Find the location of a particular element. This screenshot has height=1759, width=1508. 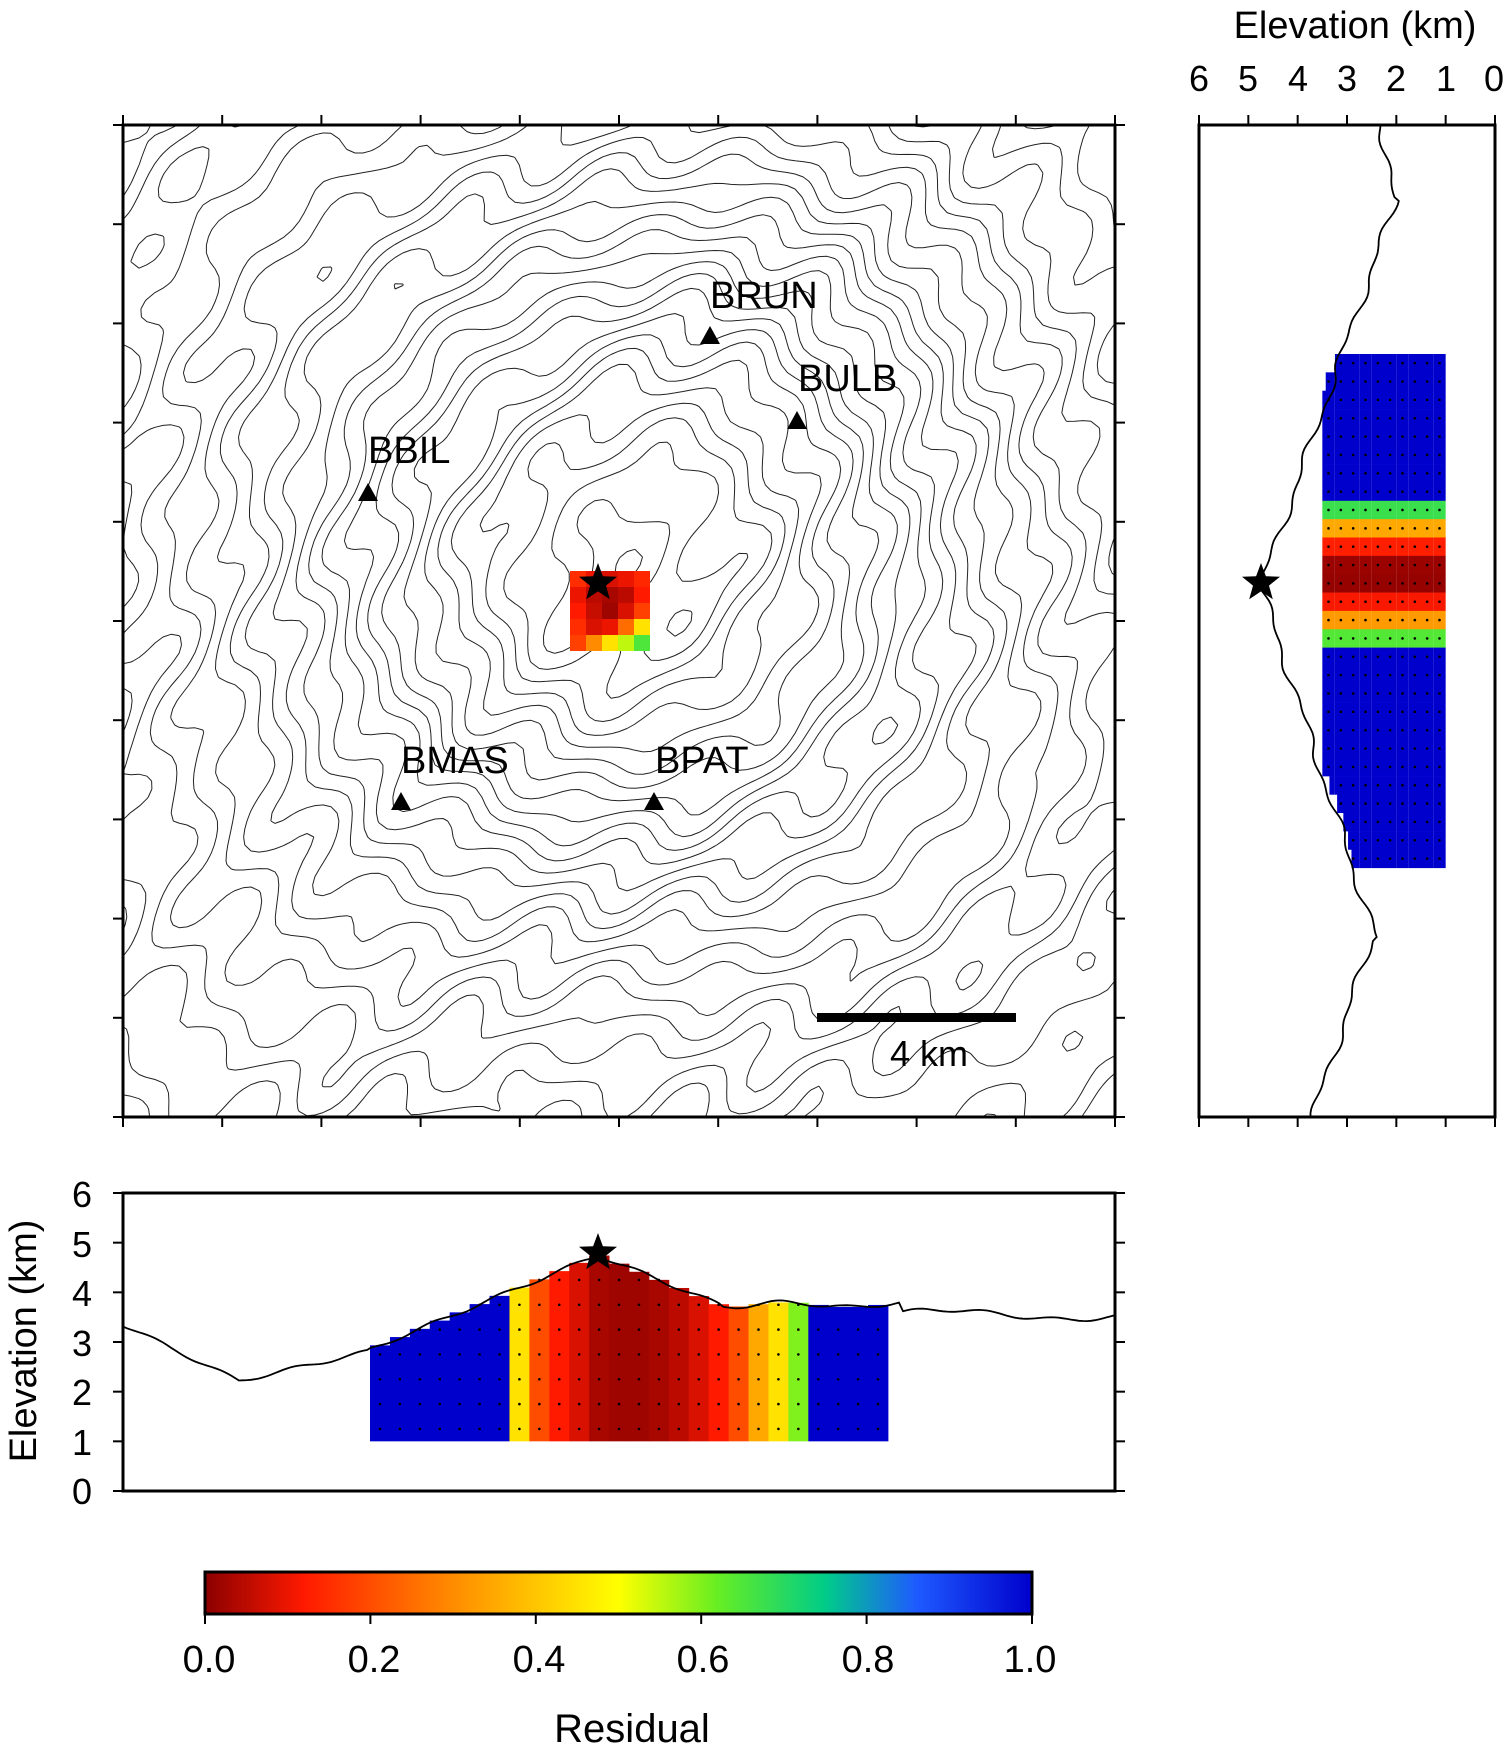

side-tick-label: 0 is located at coordinates (1494, 78).